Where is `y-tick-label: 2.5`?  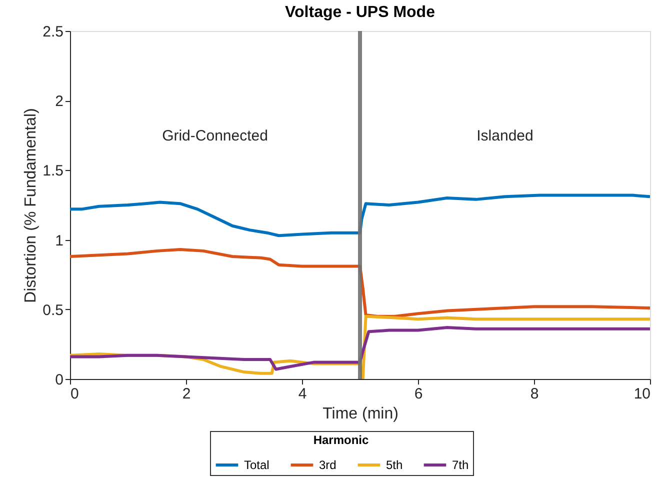 y-tick-label: 2.5 is located at coordinates (53, 32).